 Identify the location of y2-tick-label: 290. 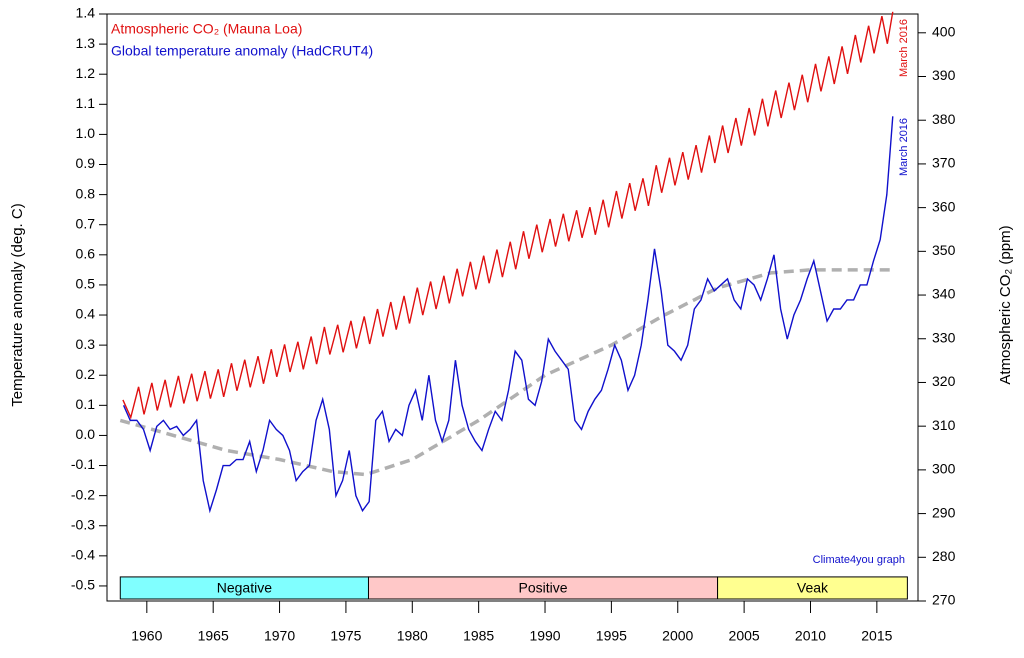
(944, 512).